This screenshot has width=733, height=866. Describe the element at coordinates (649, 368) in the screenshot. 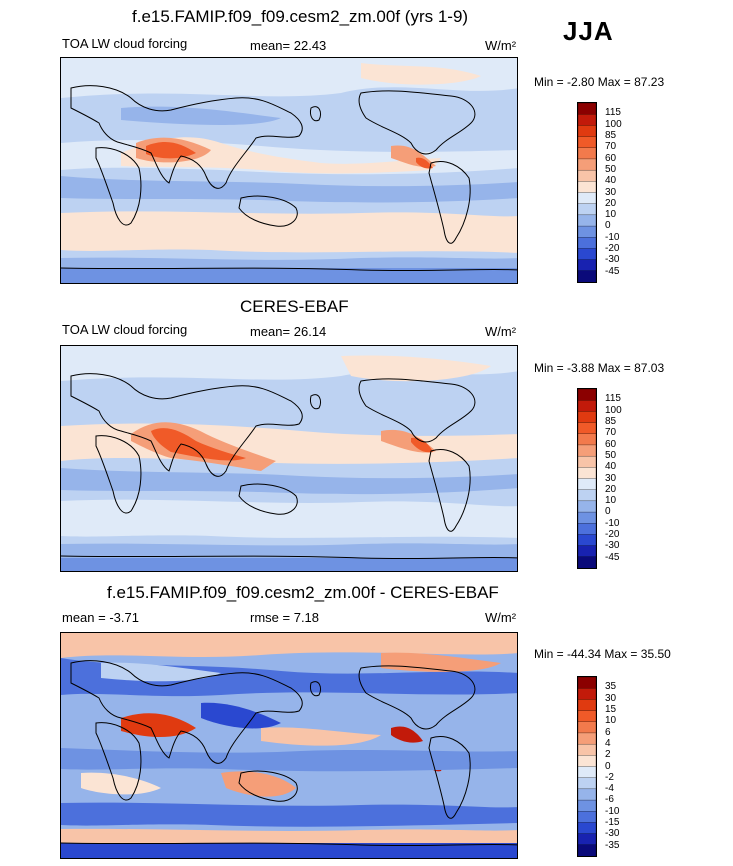

I see `panel2-max-value: 87.03` at that location.